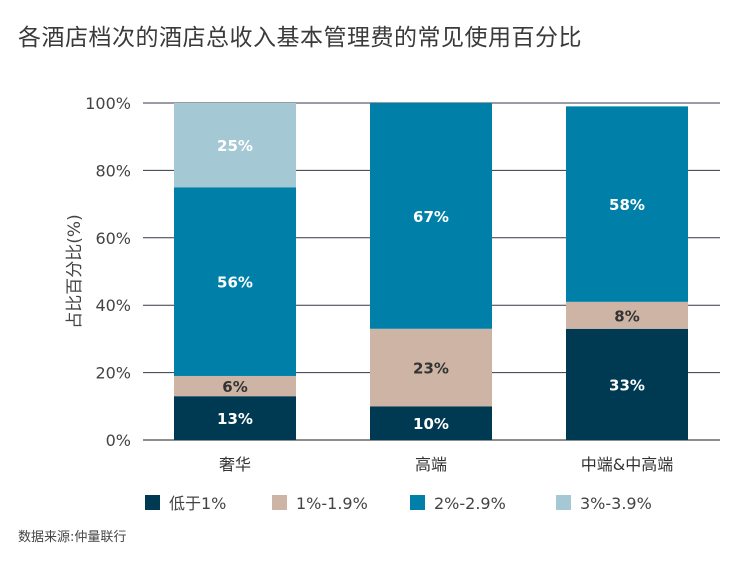 This screenshot has width=744, height=566. I want to click on legend-label: 2%-2.9%, so click(470, 503).